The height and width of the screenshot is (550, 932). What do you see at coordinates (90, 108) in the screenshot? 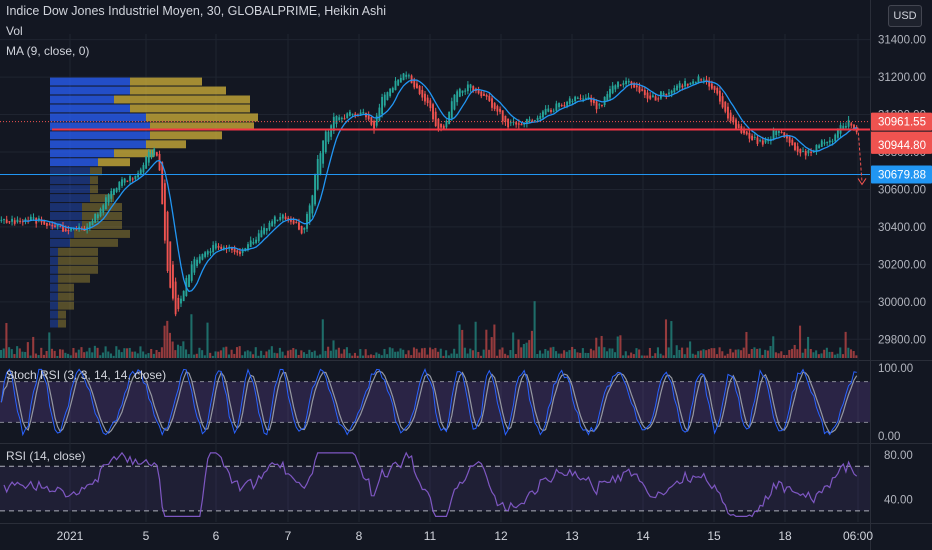
I see `volume-profile-up-bar` at bounding box center [90, 108].